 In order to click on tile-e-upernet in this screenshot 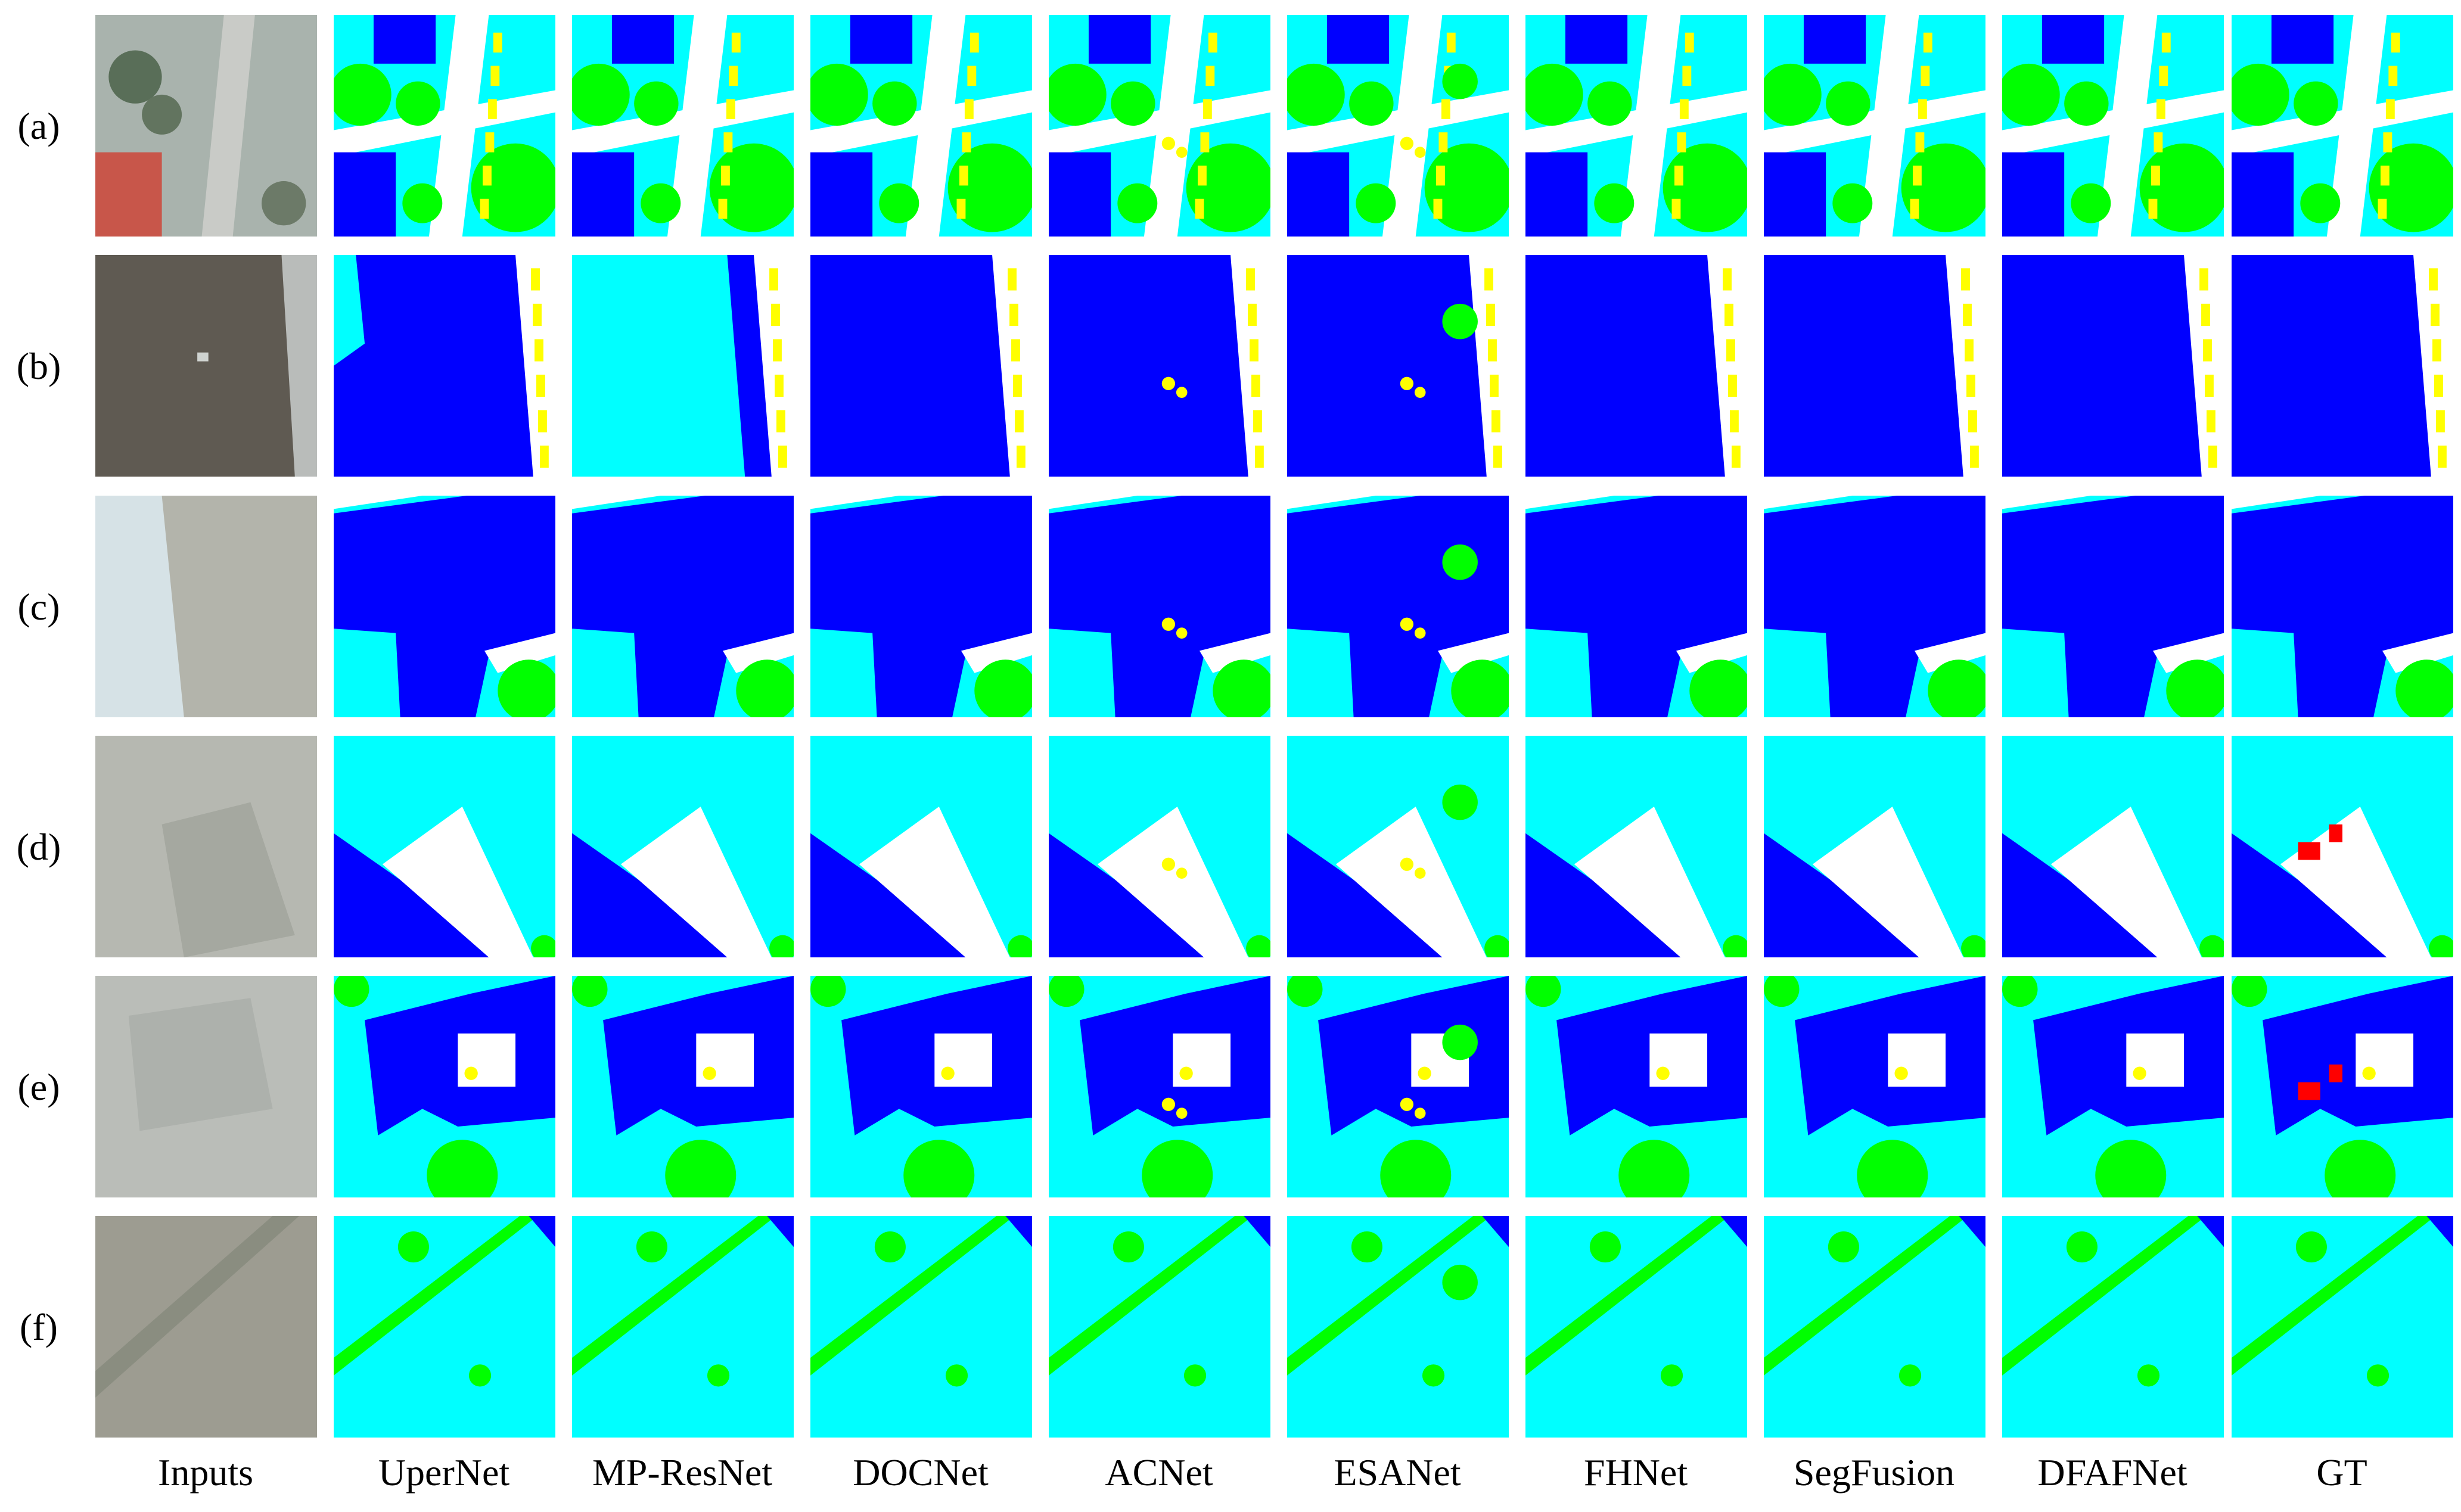, I will do `click(444, 1086)`.